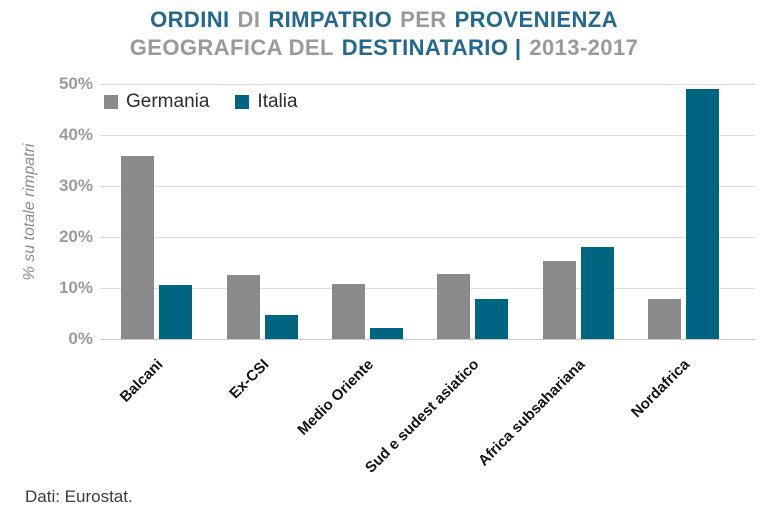  I want to click on y-tick-label: 0%, so click(80, 338).